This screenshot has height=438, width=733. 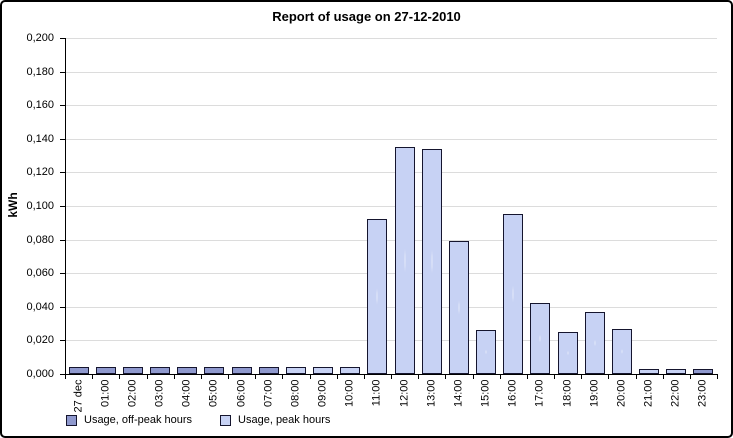 What do you see at coordinates (349, 393) in the screenshot?
I see `x-axis-label: 10:00` at bounding box center [349, 393].